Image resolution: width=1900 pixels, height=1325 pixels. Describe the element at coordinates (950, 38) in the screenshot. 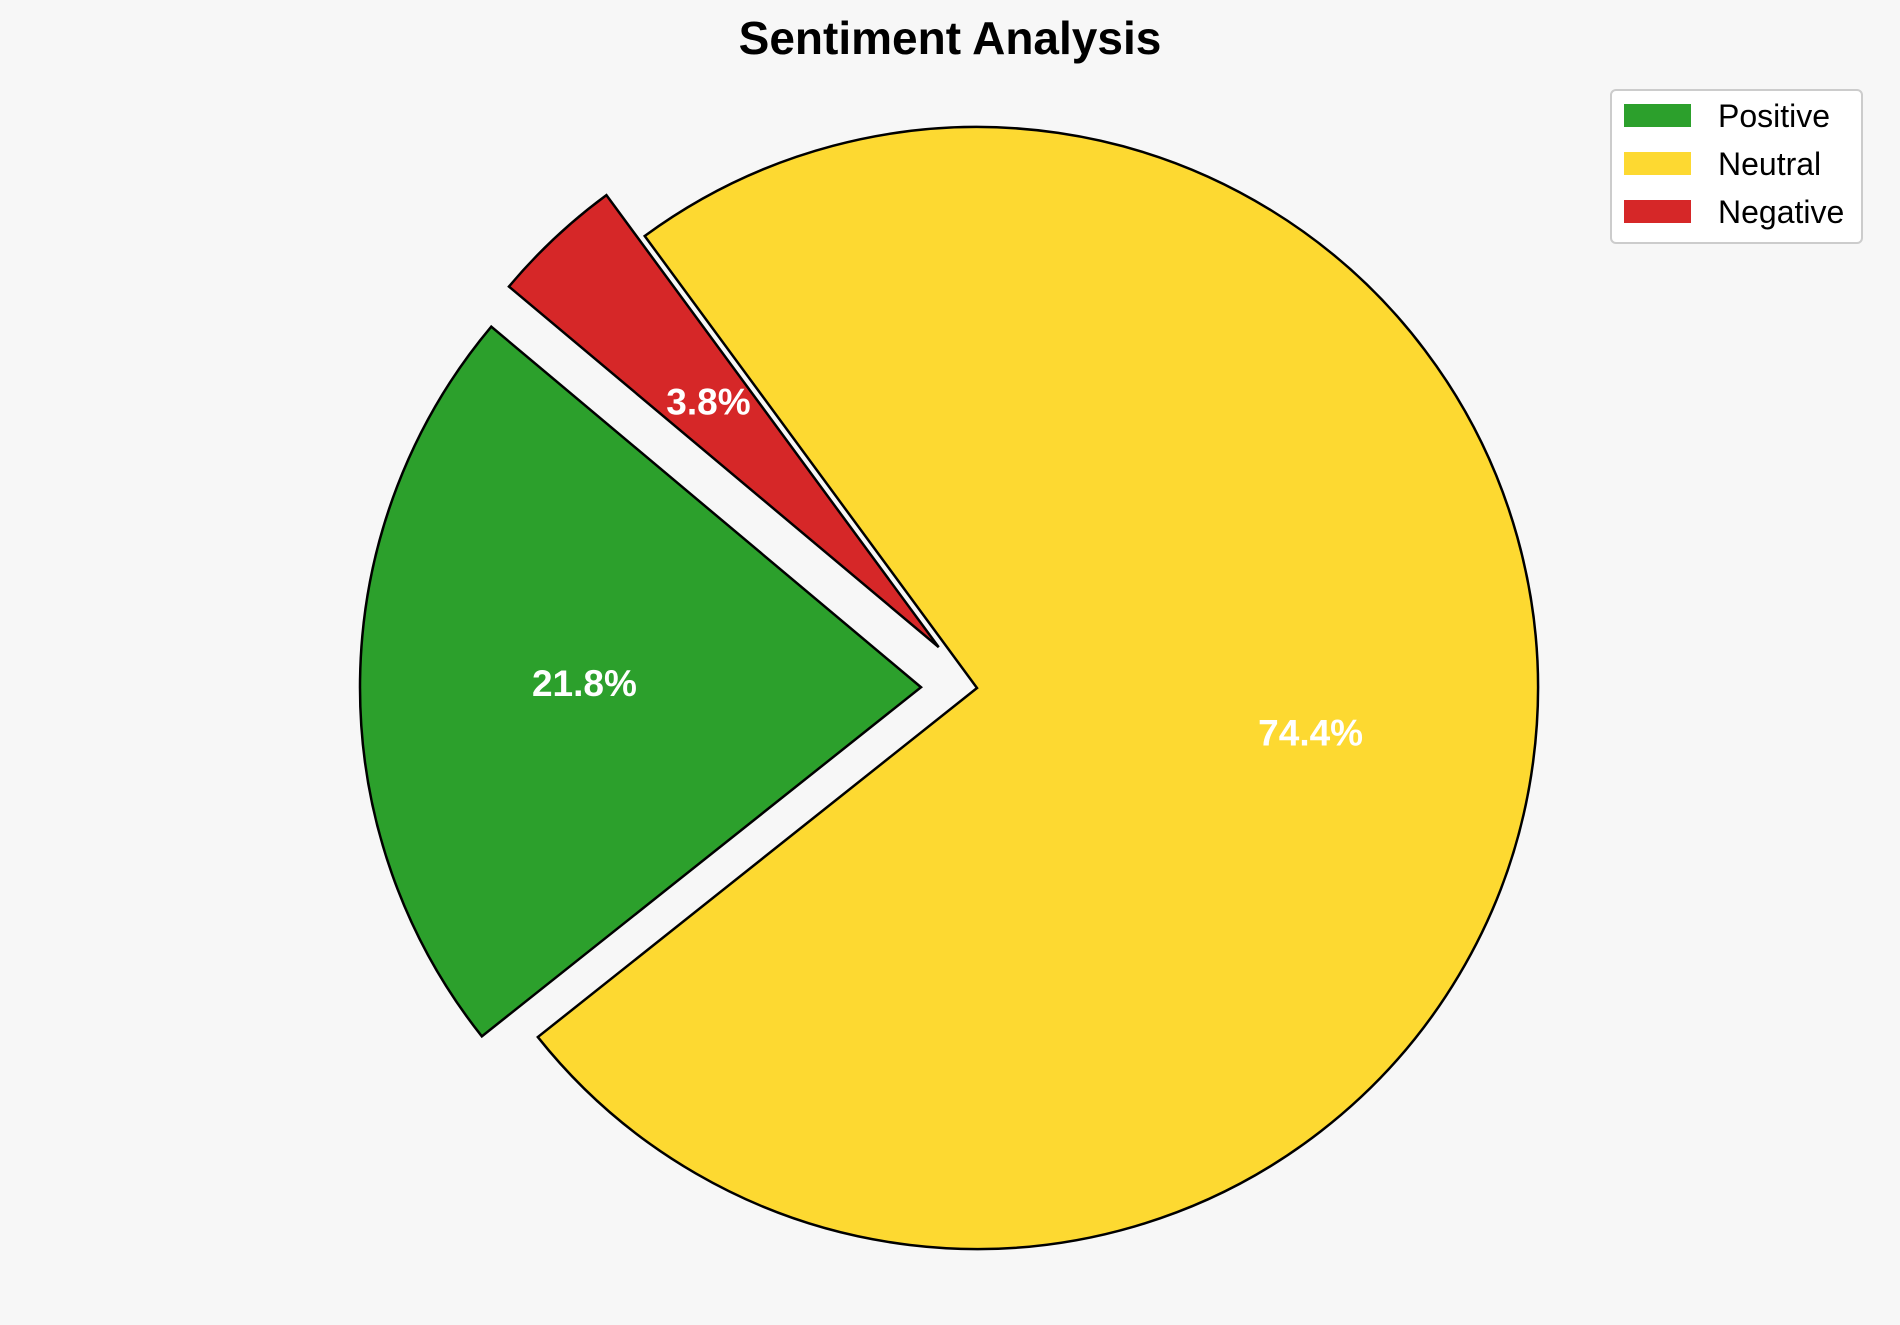

I see `chart-title: Sentiment Analysis` at that location.